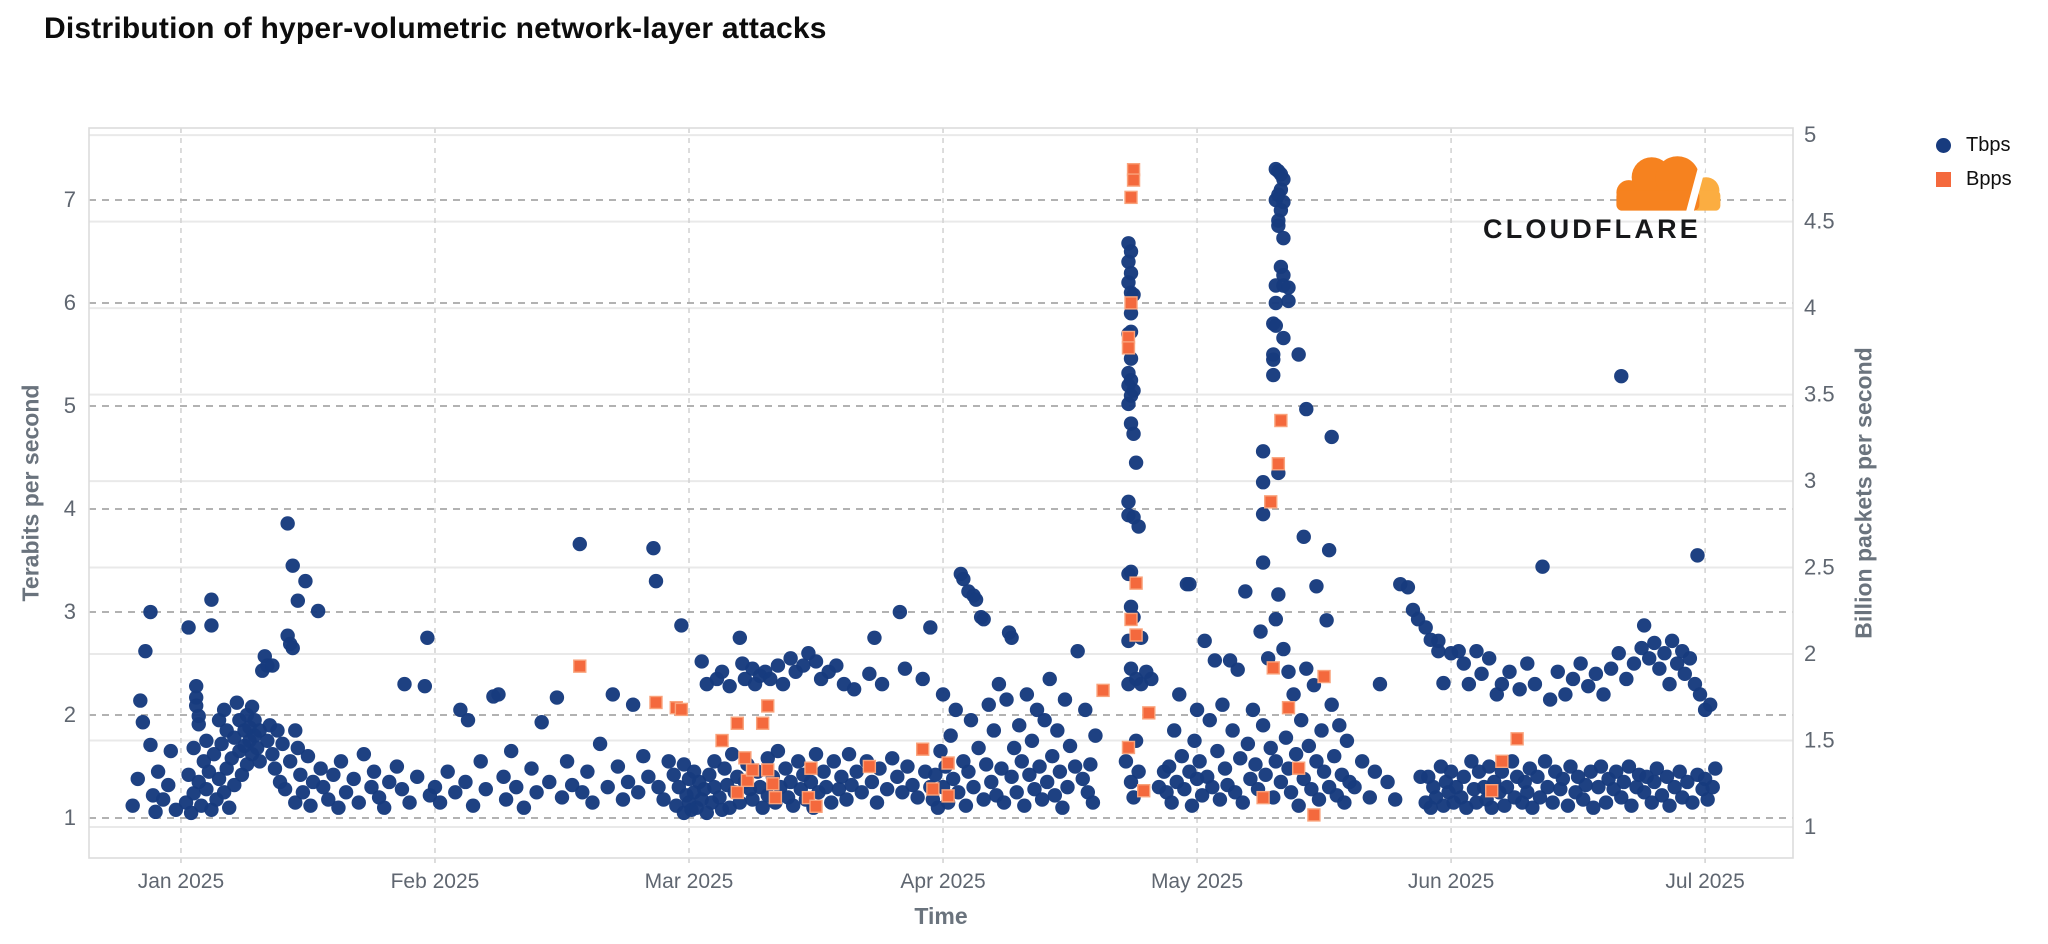 This screenshot has width=2048, height=944. Describe the element at coordinates (1863, 493) in the screenshot. I see `y-axis-right-title: Billion packets per second` at that location.